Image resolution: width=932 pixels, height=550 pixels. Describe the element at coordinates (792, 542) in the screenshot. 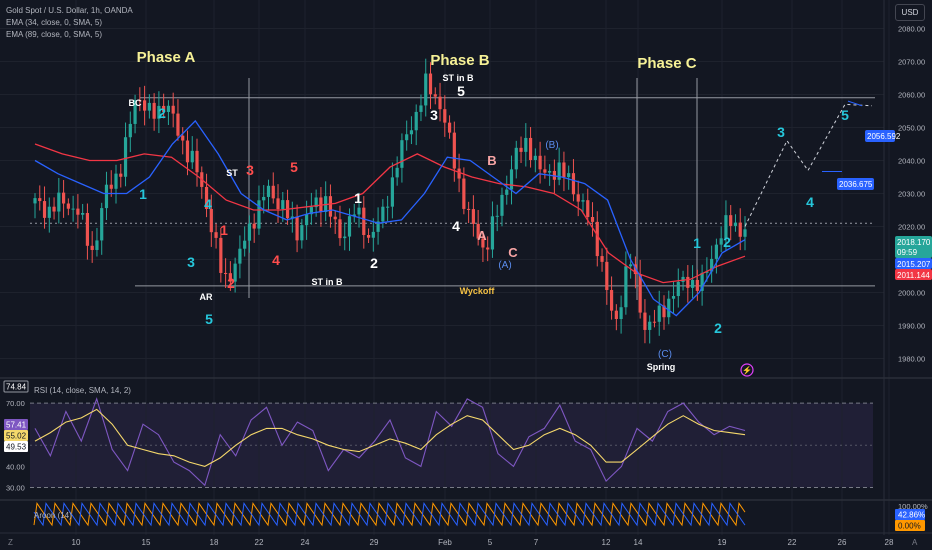

I see `time-tick-label: 22` at that location.